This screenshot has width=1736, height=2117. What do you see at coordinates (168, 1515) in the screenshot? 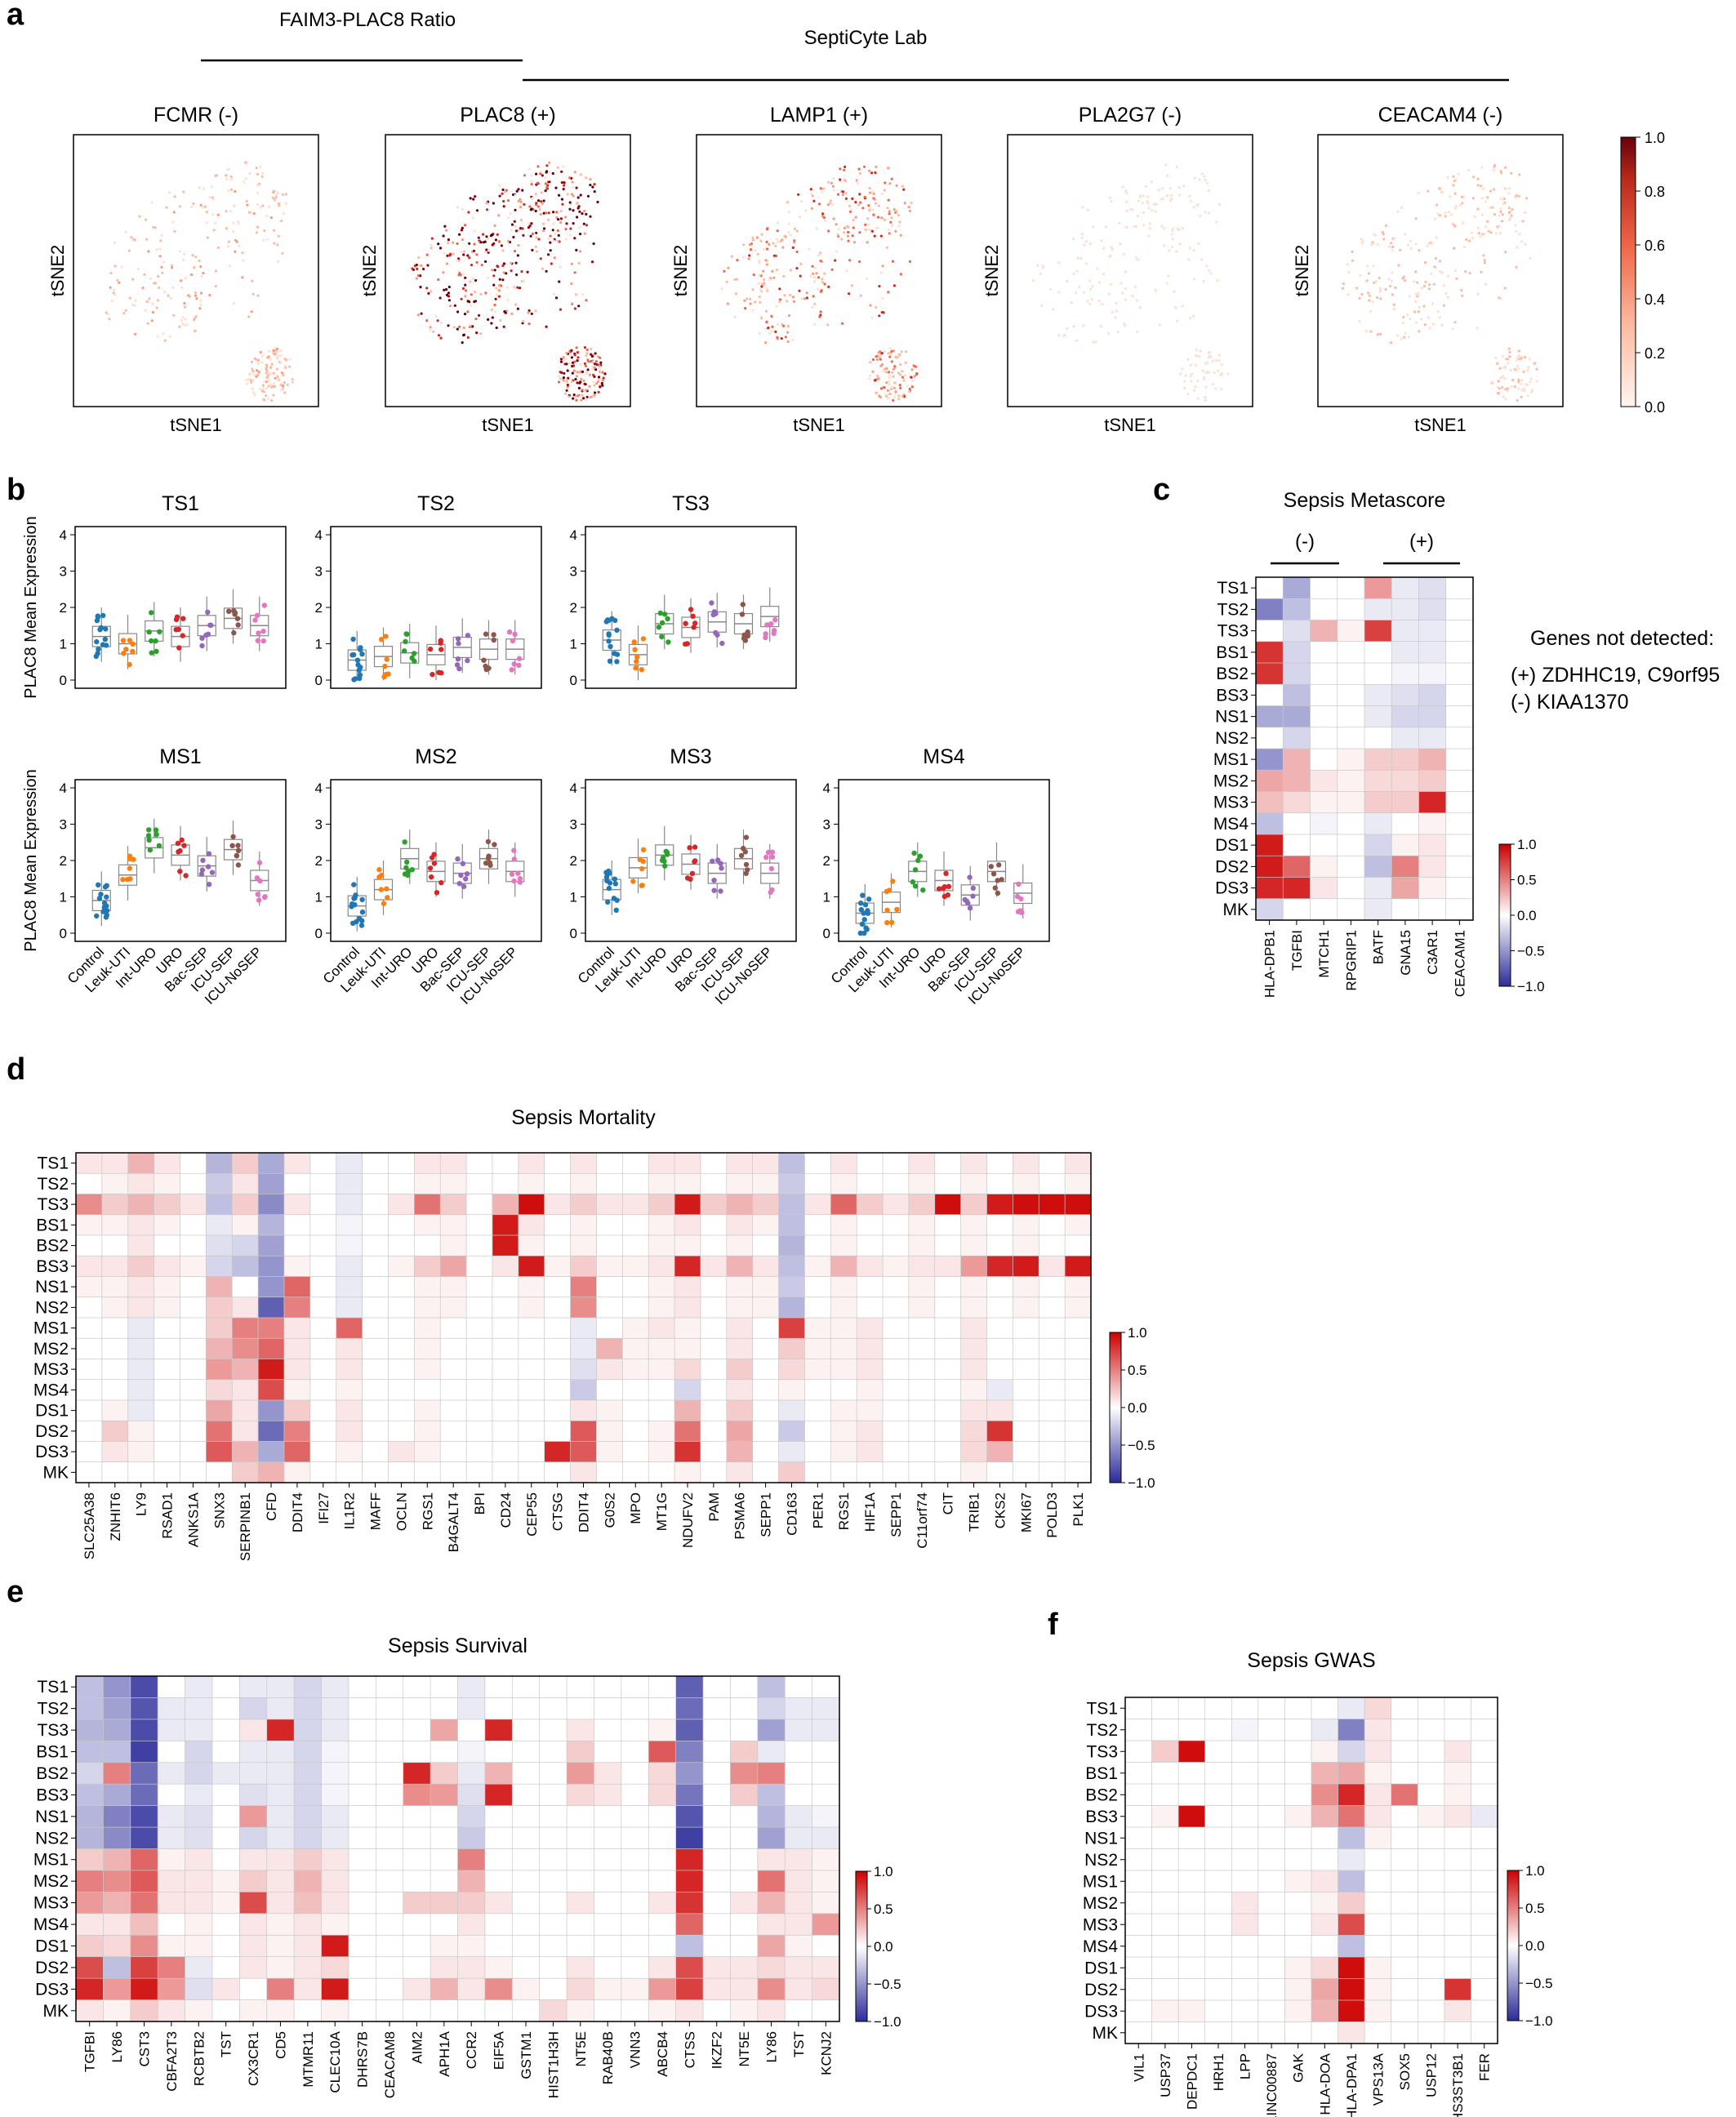
I see `heatmap-col-label: RSAD1` at bounding box center [168, 1515].